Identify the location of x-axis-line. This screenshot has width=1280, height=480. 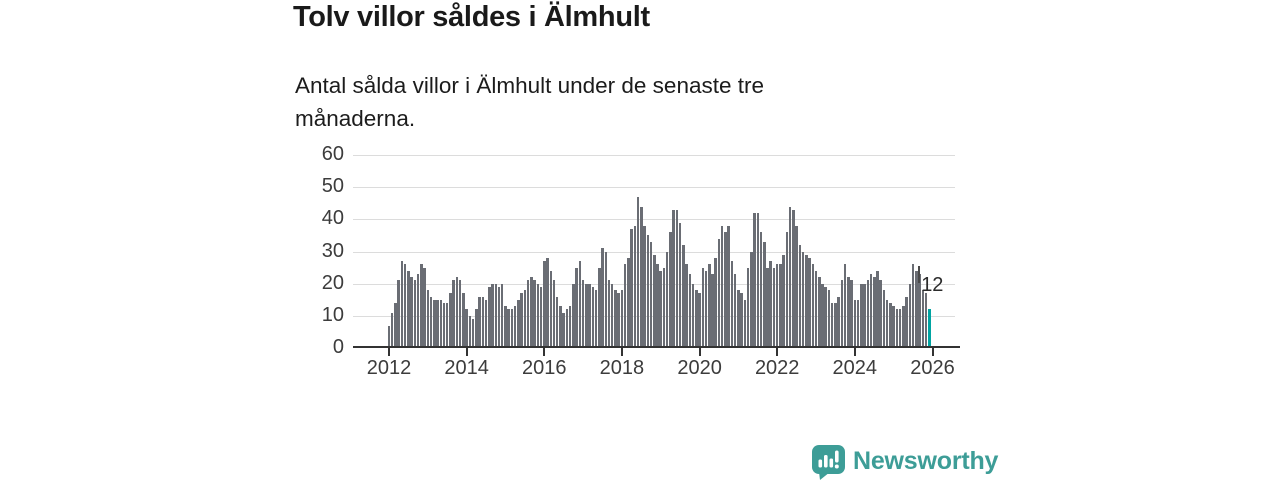
(656, 347).